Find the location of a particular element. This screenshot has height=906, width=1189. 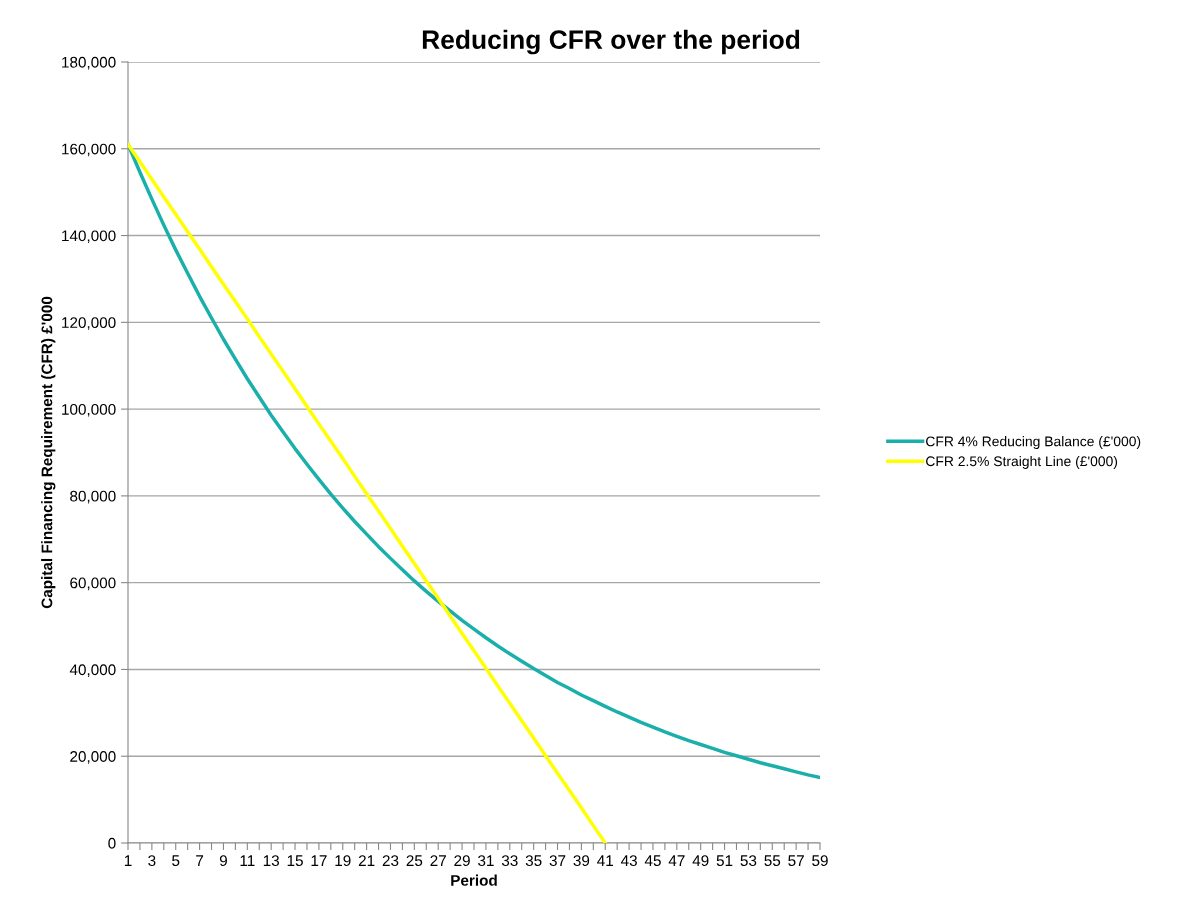

x-tick-label: 53 is located at coordinates (748, 861).